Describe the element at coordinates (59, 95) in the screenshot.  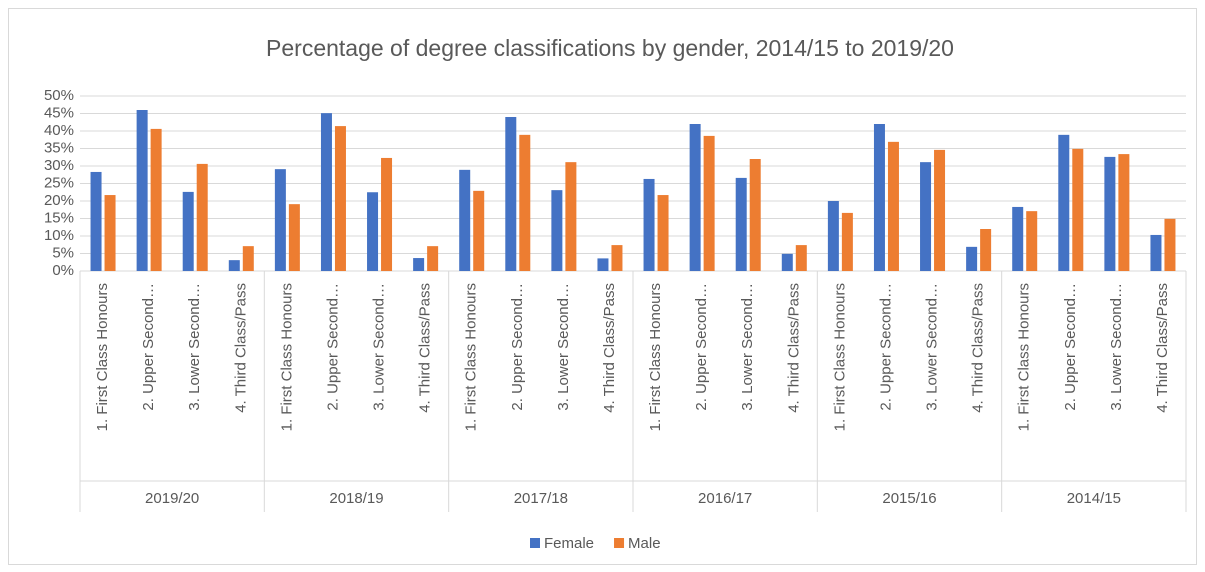
I see `y-tick-label: 50%` at that location.